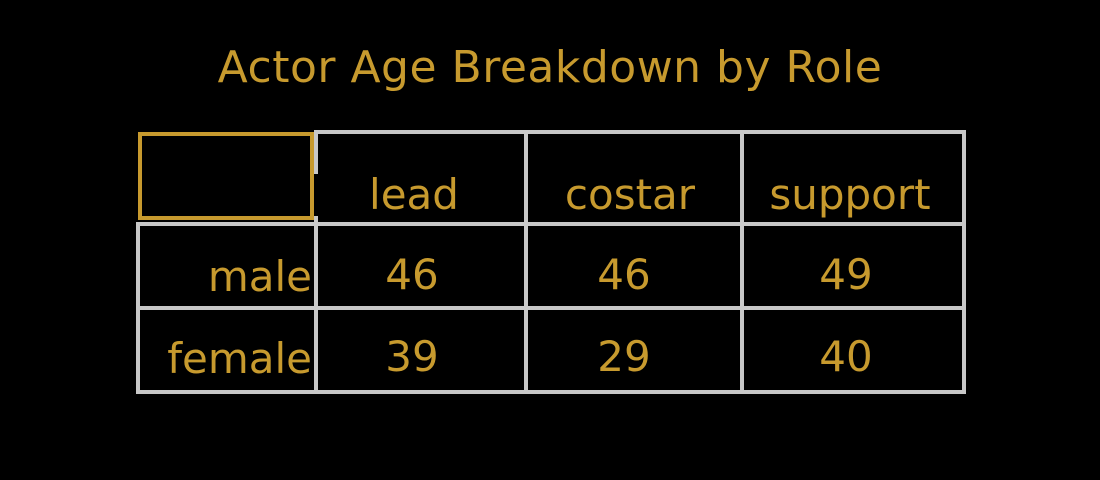  What do you see at coordinates (630, 195) in the screenshot?
I see `column-header-costar: costar` at bounding box center [630, 195].